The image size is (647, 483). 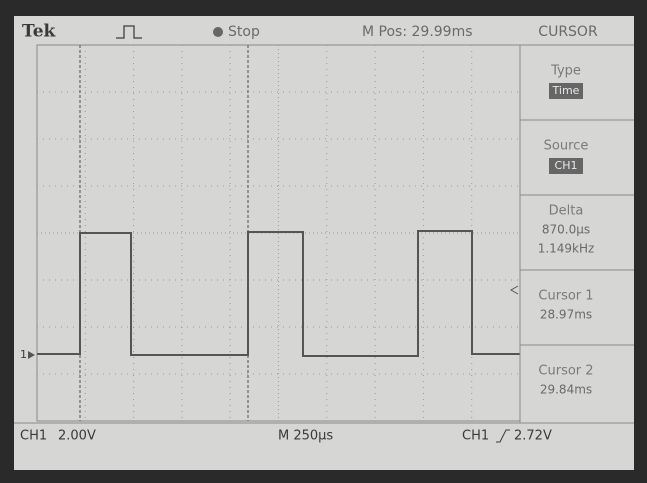 I want to click on channel-marker: 1, so click(x=23, y=354).